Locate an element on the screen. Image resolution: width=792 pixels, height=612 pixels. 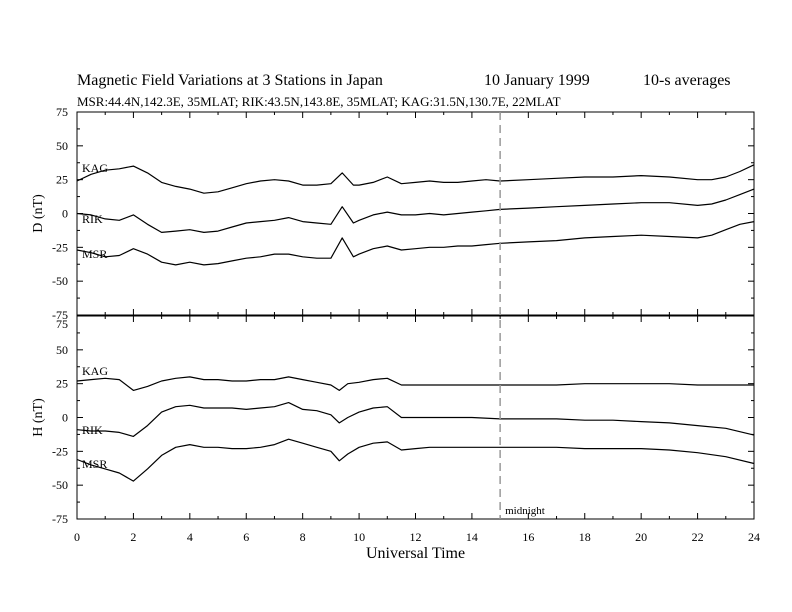
xtick-label: 22 is located at coordinates (698, 537).